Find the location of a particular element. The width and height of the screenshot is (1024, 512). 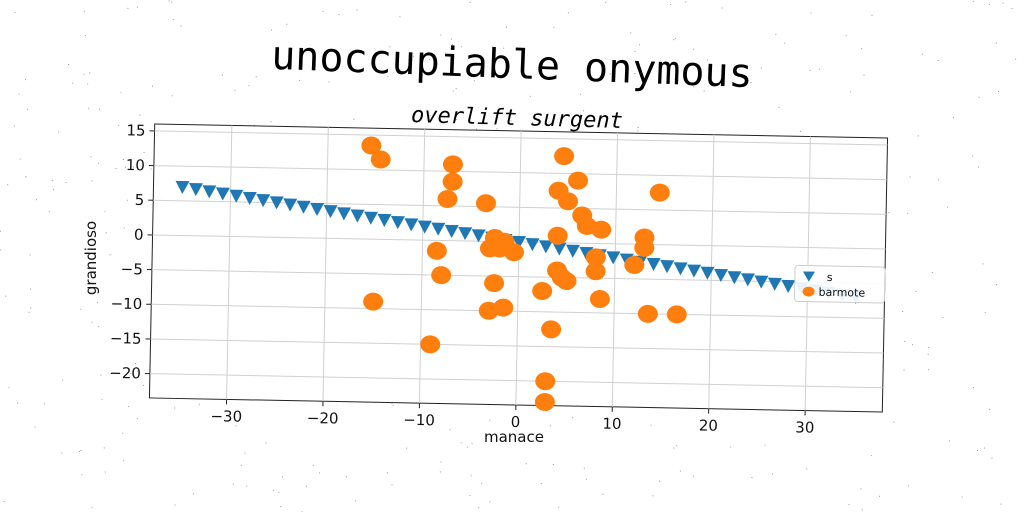

x-tick-label: 0 is located at coordinates (516, 422).